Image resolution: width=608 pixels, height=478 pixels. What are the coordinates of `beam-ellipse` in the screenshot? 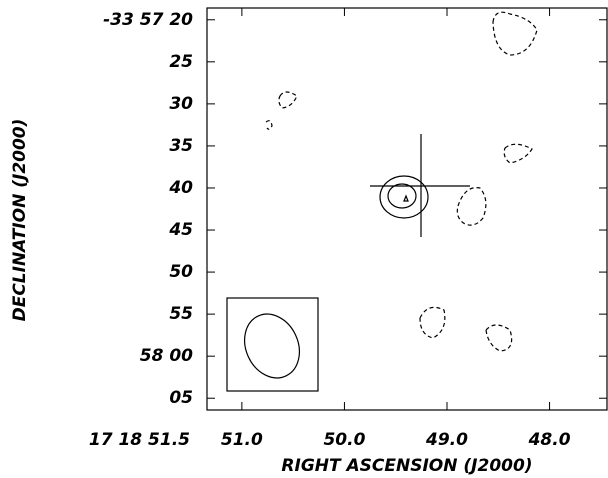 It's located at (272, 346).